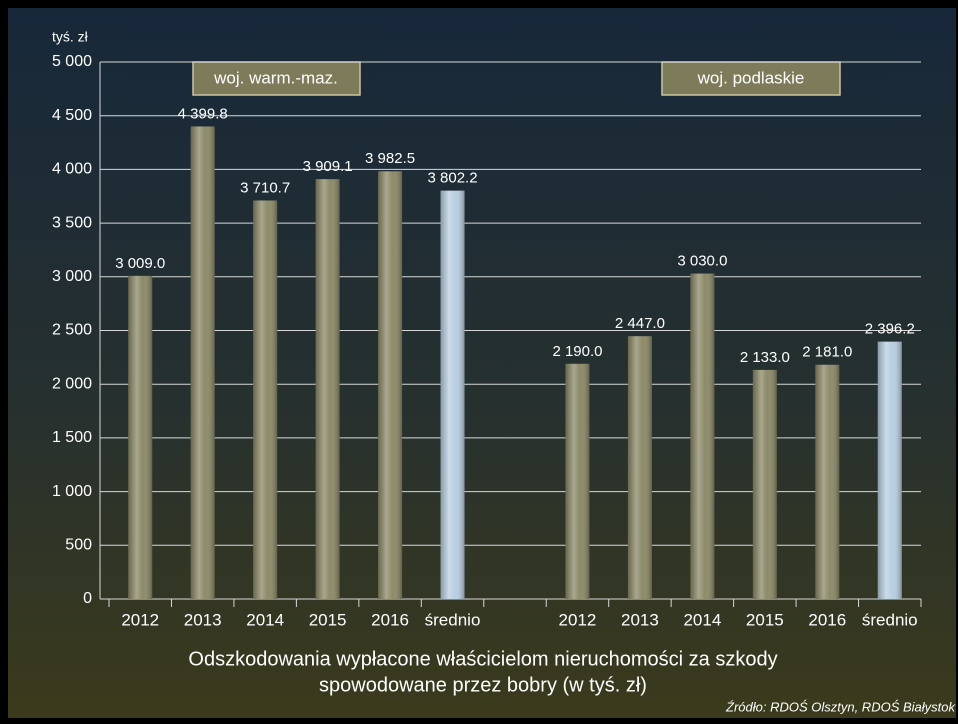  What do you see at coordinates (72, 276) in the screenshot?
I see `y-tick-label: 3 000` at bounding box center [72, 276].